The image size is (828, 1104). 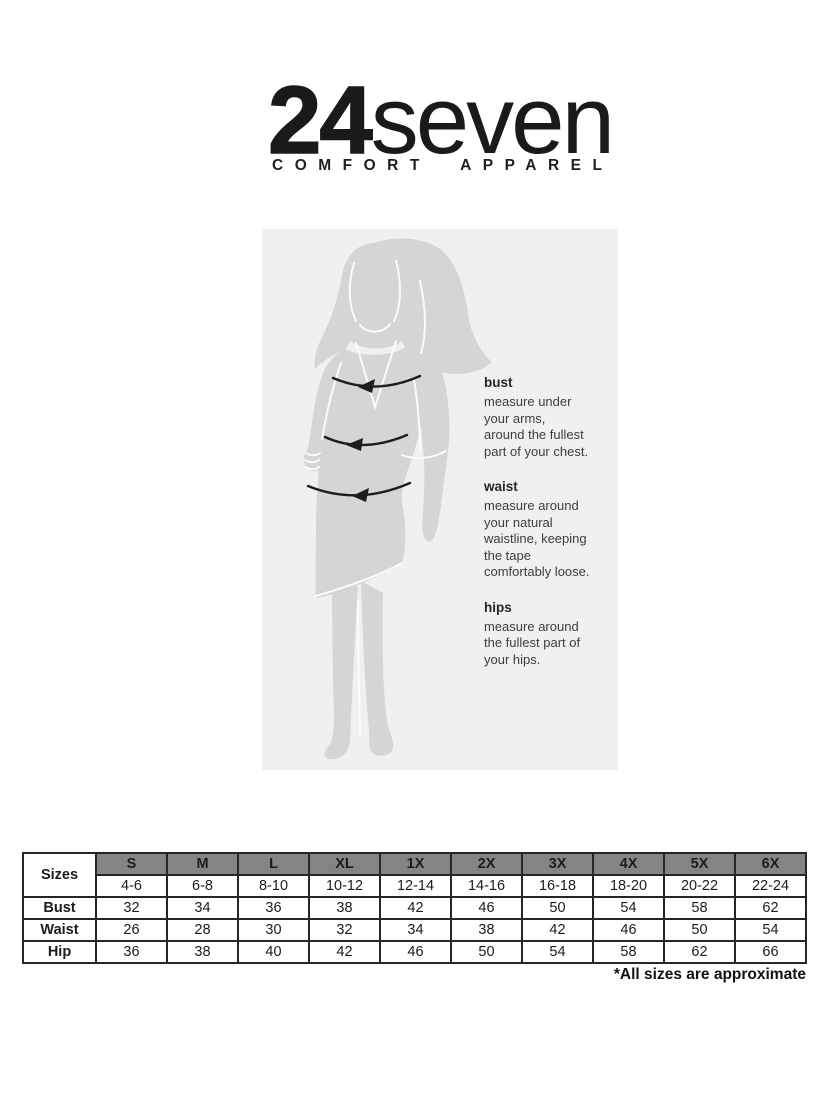 I want to click on bust-row: Bust 32 34 36 38 42 46 50 54 58 62, so click(x=414, y=908).